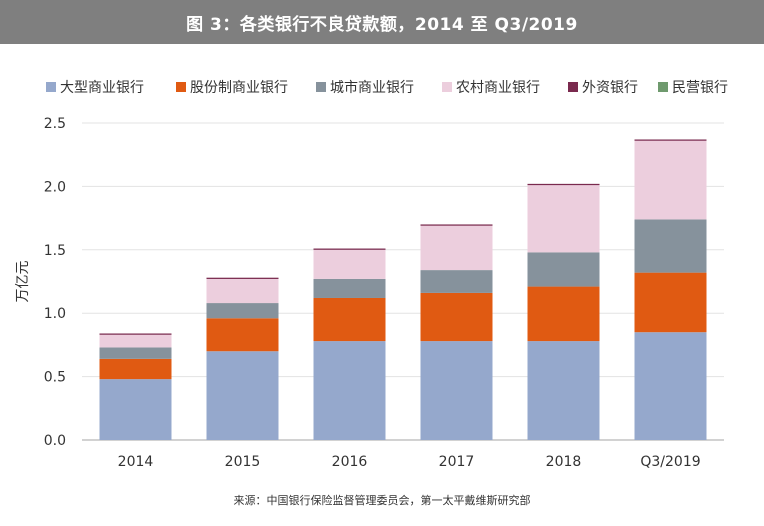 Image resolution: width=764 pixels, height=526 pixels. What do you see at coordinates (670, 462) in the screenshot?
I see `x-tick-label: Q3/2019` at bounding box center [670, 462].